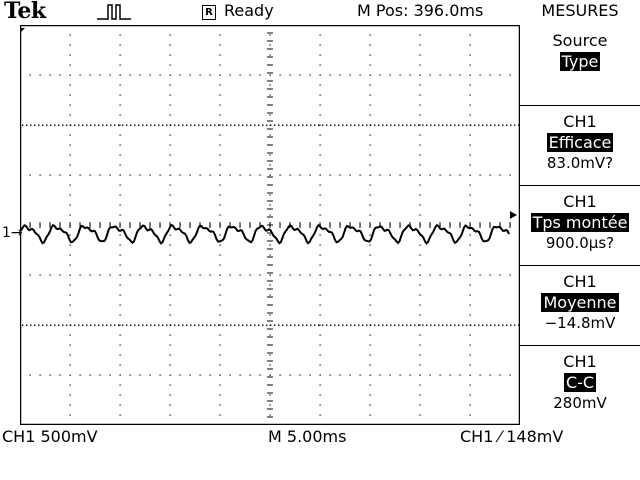  I want to click on measure-3-button: CH1 Moyenne −14.8mV, so click(580, 304).